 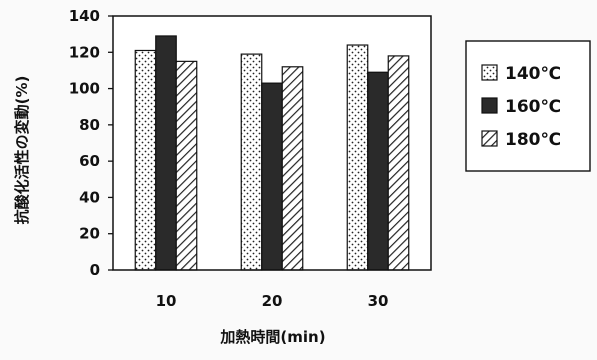 What do you see at coordinates (95, 270) in the screenshot?
I see `y-tick-label: 0` at bounding box center [95, 270].